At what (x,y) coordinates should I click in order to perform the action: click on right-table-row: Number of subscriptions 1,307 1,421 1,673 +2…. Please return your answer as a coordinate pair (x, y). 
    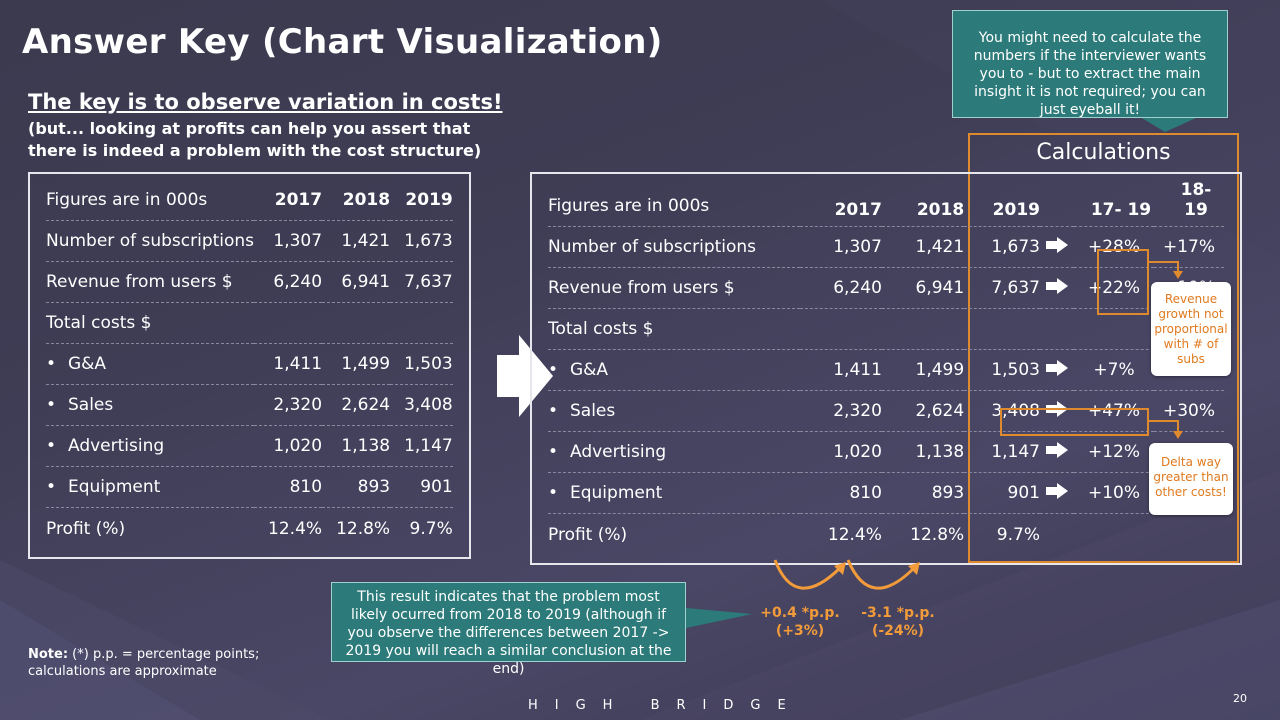
    Looking at the image, I should click on (886, 247).